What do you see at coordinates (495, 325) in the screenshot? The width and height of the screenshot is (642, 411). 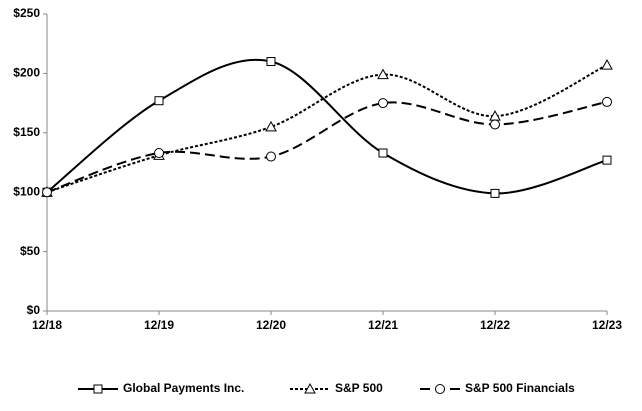 I see `x-tick-label: 12/22` at bounding box center [495, 325].